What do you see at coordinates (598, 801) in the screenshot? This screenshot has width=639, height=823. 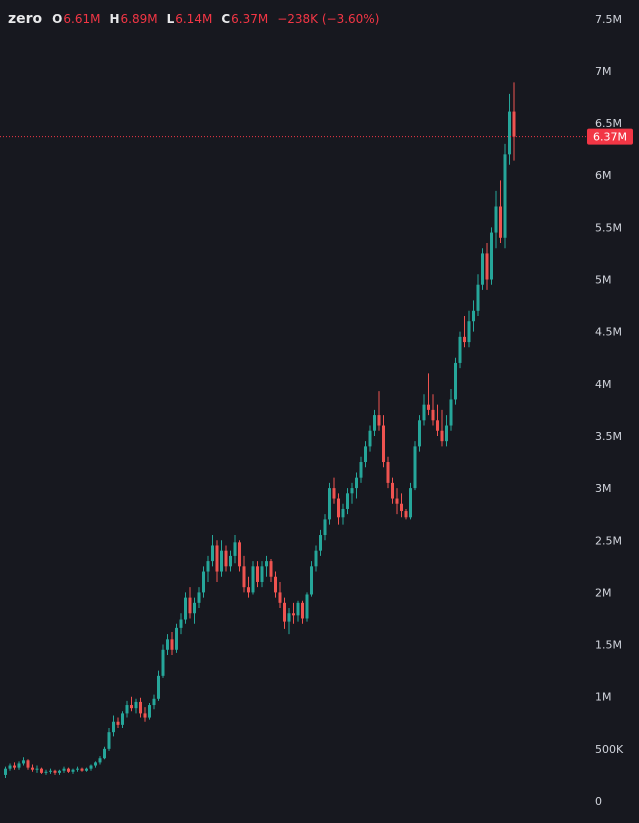 I see `y-tick-label: 0` at bounding box center [598, 801].